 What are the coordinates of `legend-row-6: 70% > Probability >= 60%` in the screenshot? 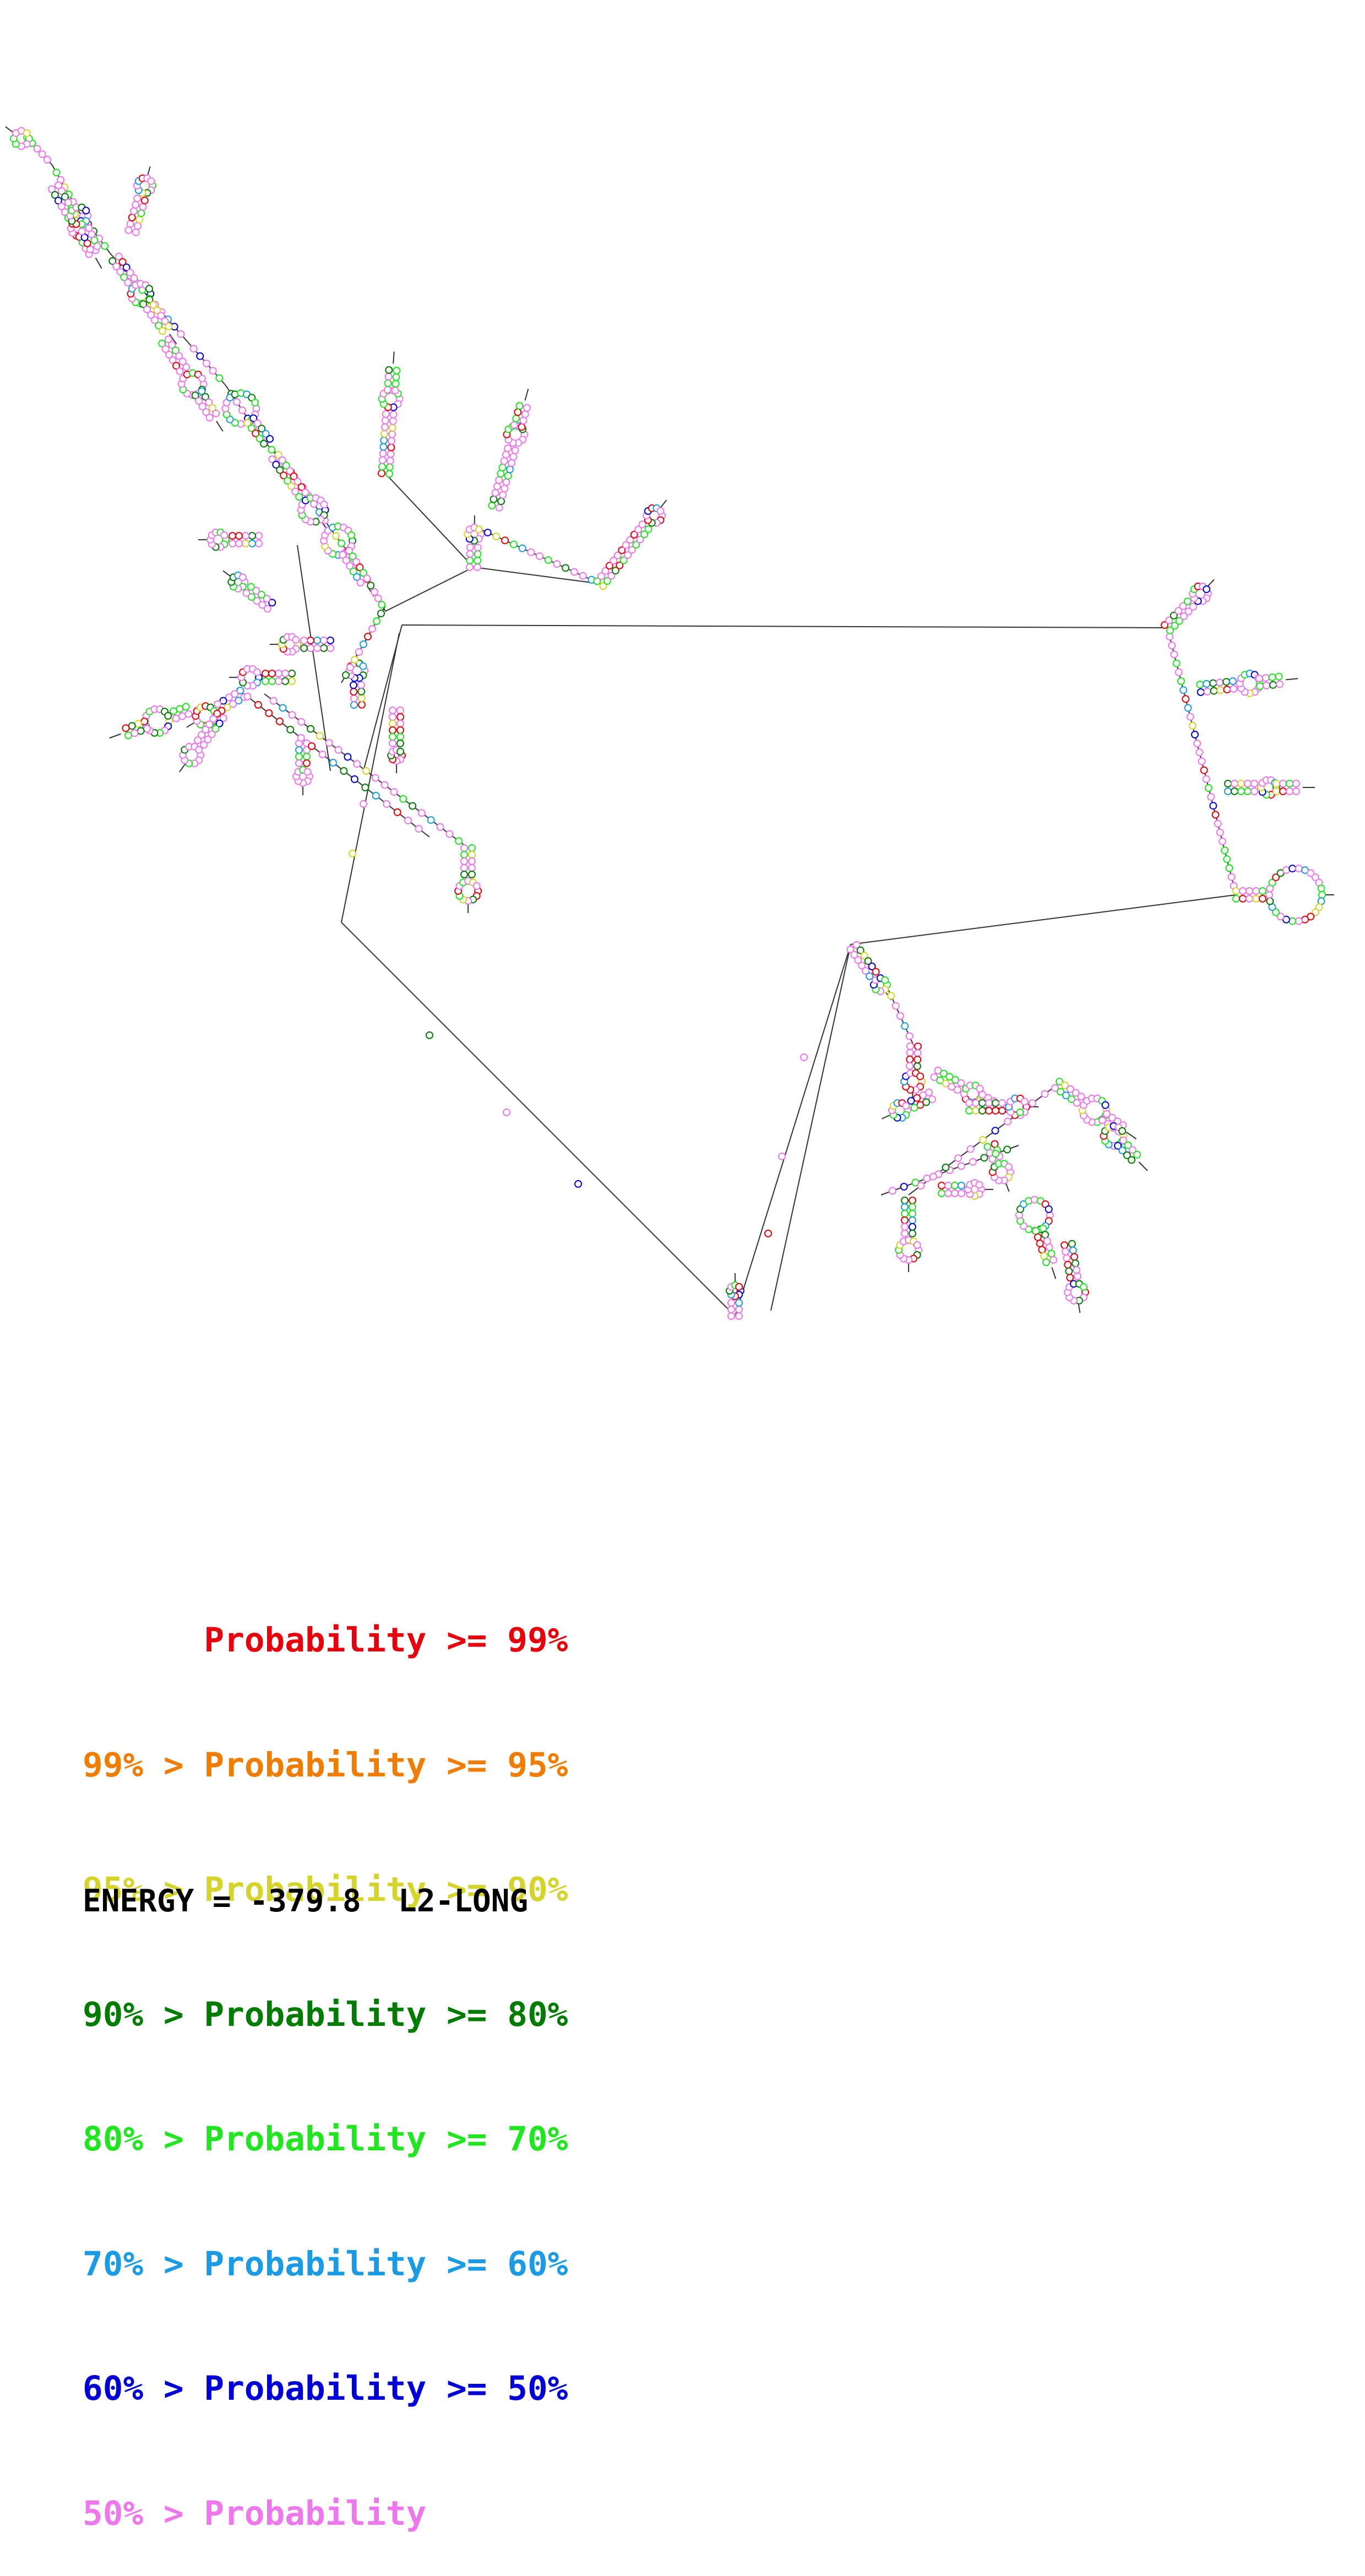 It's located at (326, 2264).